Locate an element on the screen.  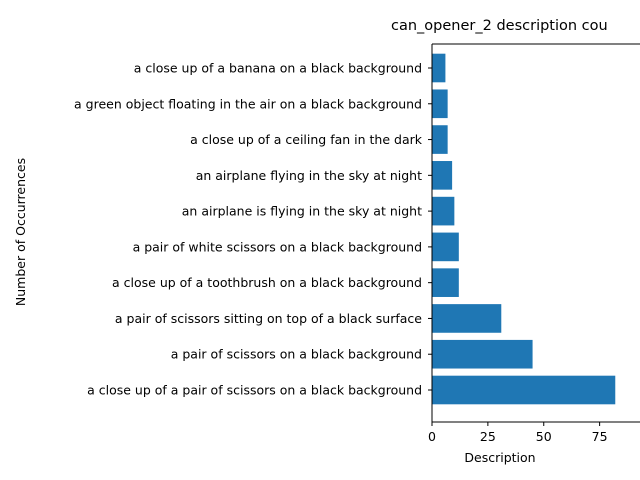
x-axis-ticks: 0 25 50 75 is located at coordinates (518, 433).